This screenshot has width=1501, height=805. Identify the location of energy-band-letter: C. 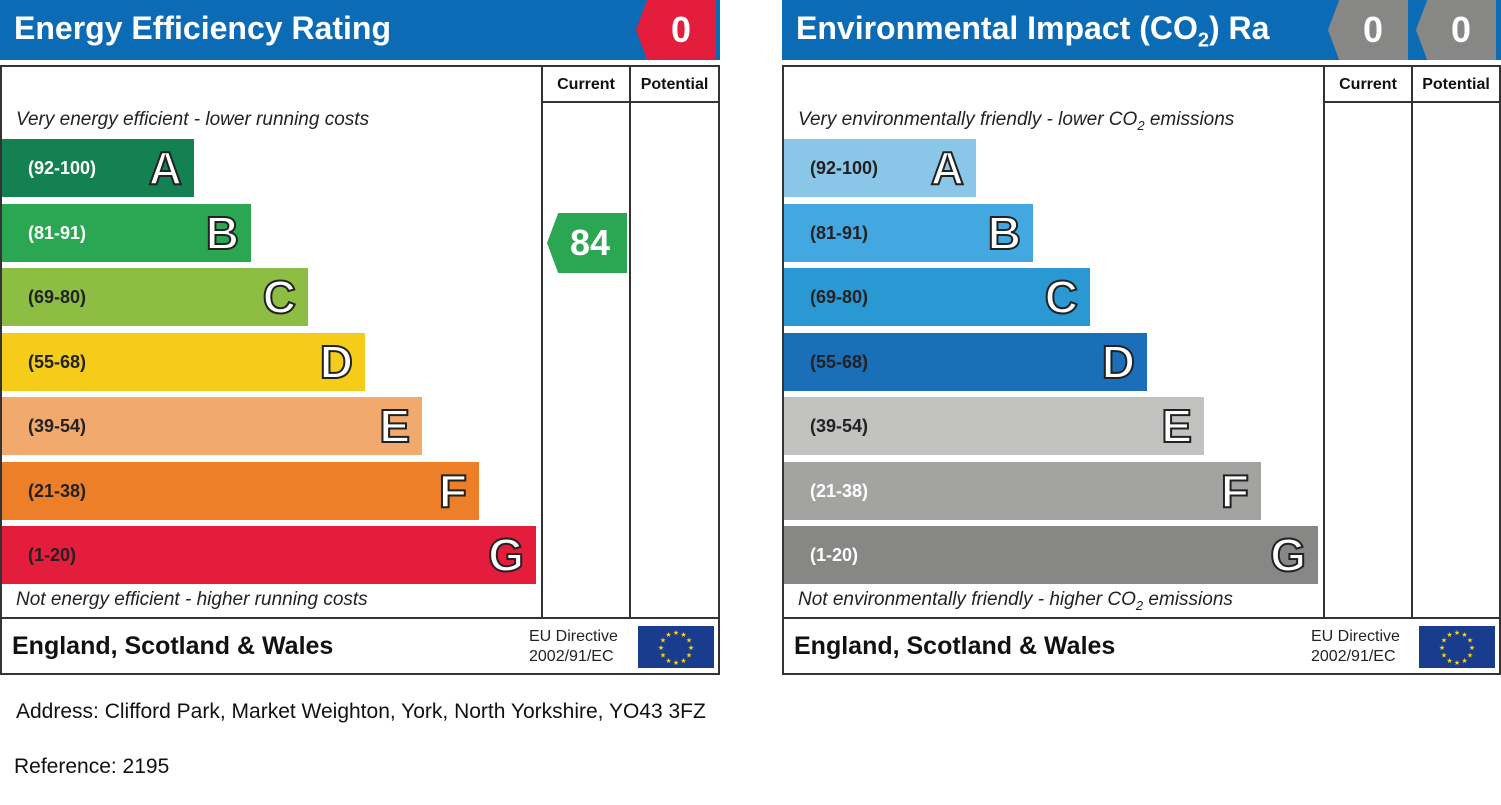
(279, 297).